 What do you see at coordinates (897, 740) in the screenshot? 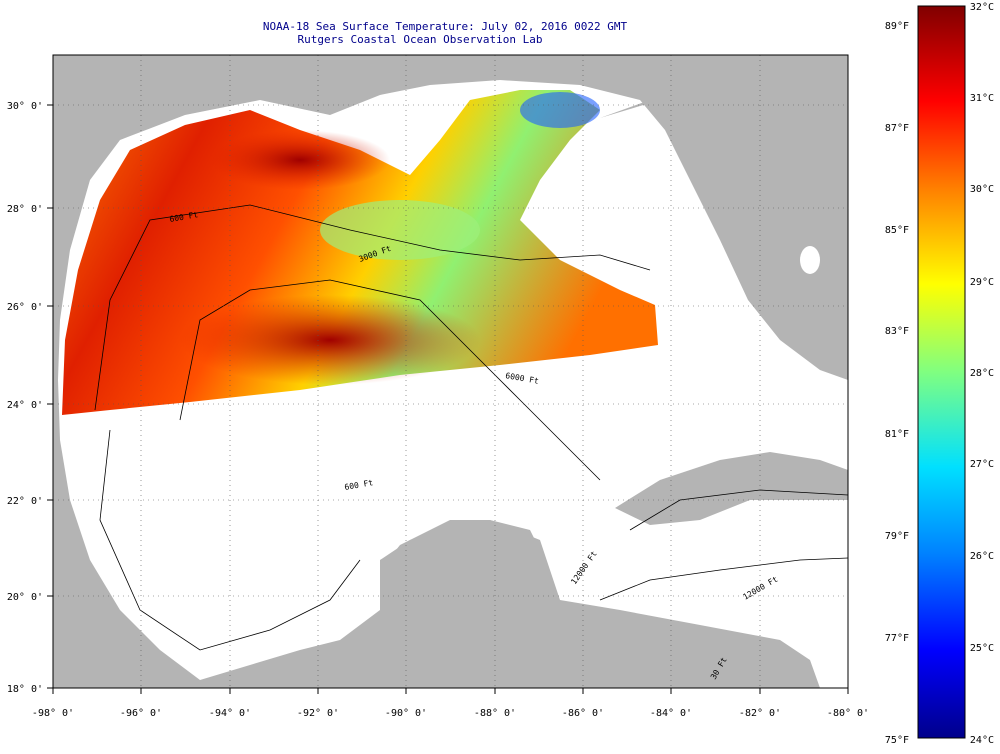
I see `colorbar-f-label: 75°F` at bounding box center [897, 740].